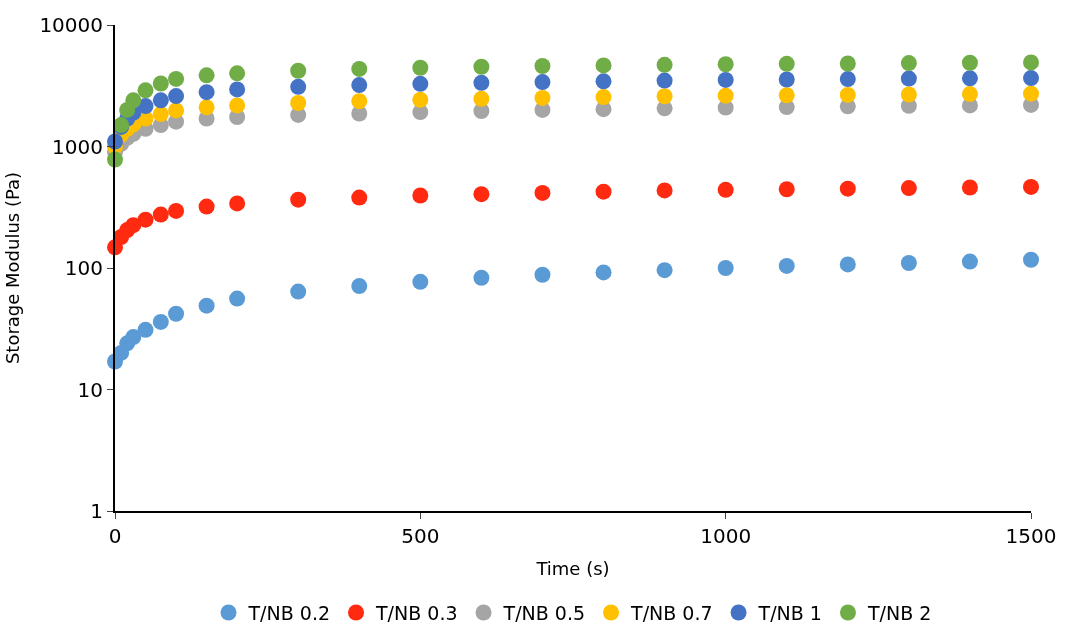 Image resolution: width=1086 pixels, height=644 pixels. Describe the element at coordinates (83, 268) in the screenshot. I see `y-tick-label: 100` at that location.